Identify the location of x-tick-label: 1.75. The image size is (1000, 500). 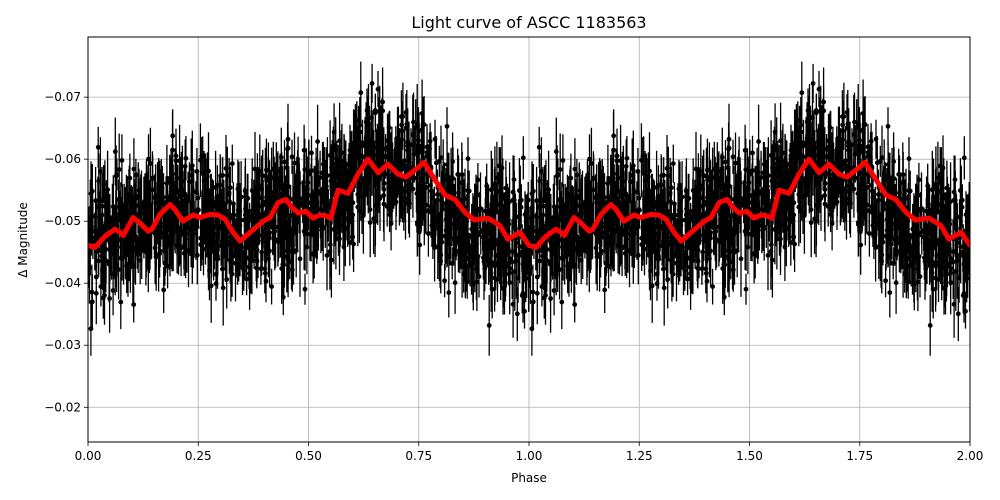
(859, 456).